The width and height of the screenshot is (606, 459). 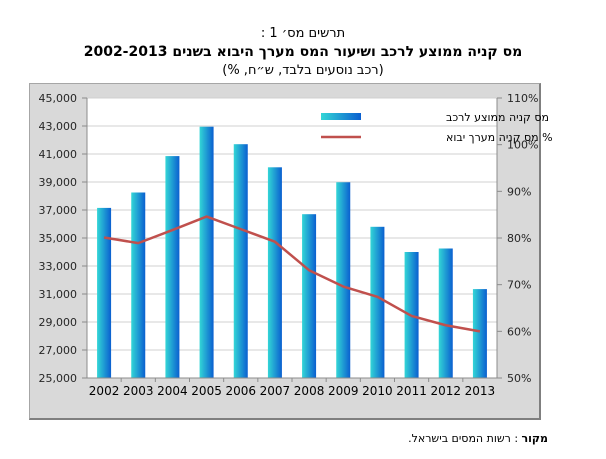 What do you see at coordinates (437, 127) in the screenshot?
I see `legend: מס קניה ממוצע לרכב % מס קניה מערך יבוא` at bounding box center [437, 127].